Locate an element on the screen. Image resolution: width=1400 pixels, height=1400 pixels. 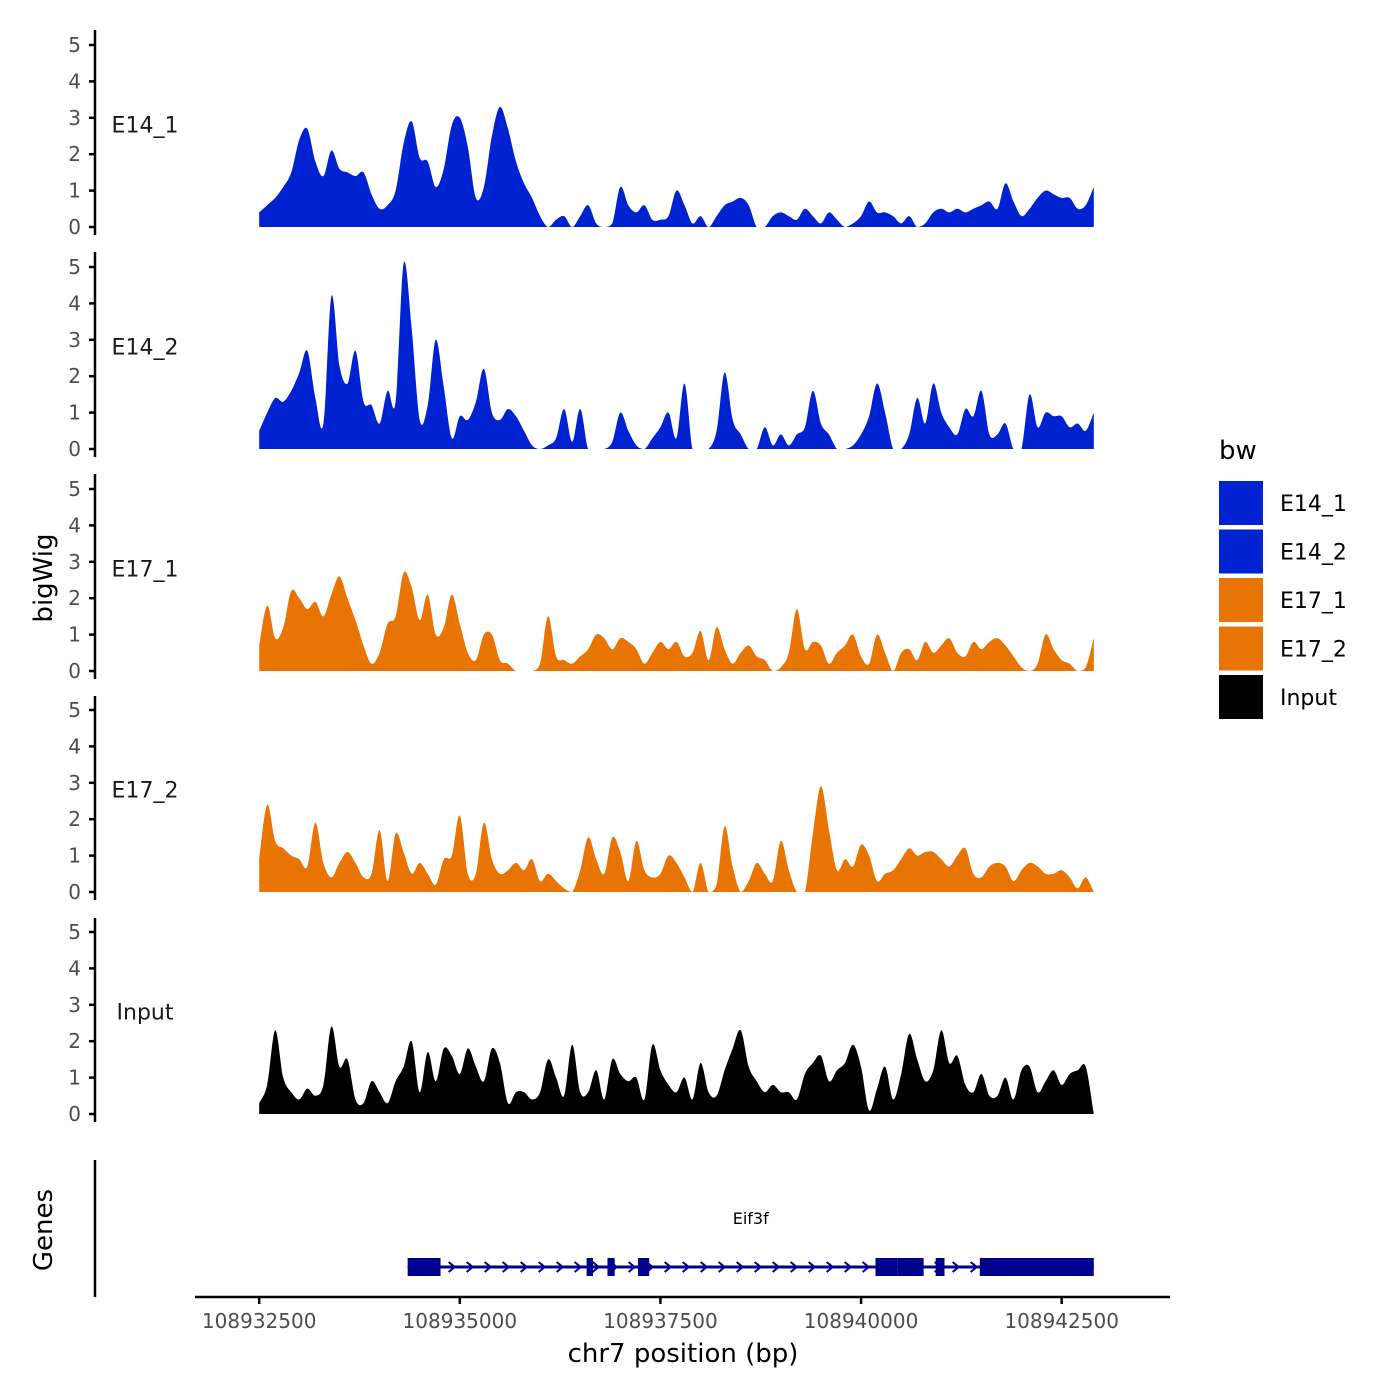
track-e17-1: 0 1 2 3 4 5 E17_1 is located at coordinates (581, 578).